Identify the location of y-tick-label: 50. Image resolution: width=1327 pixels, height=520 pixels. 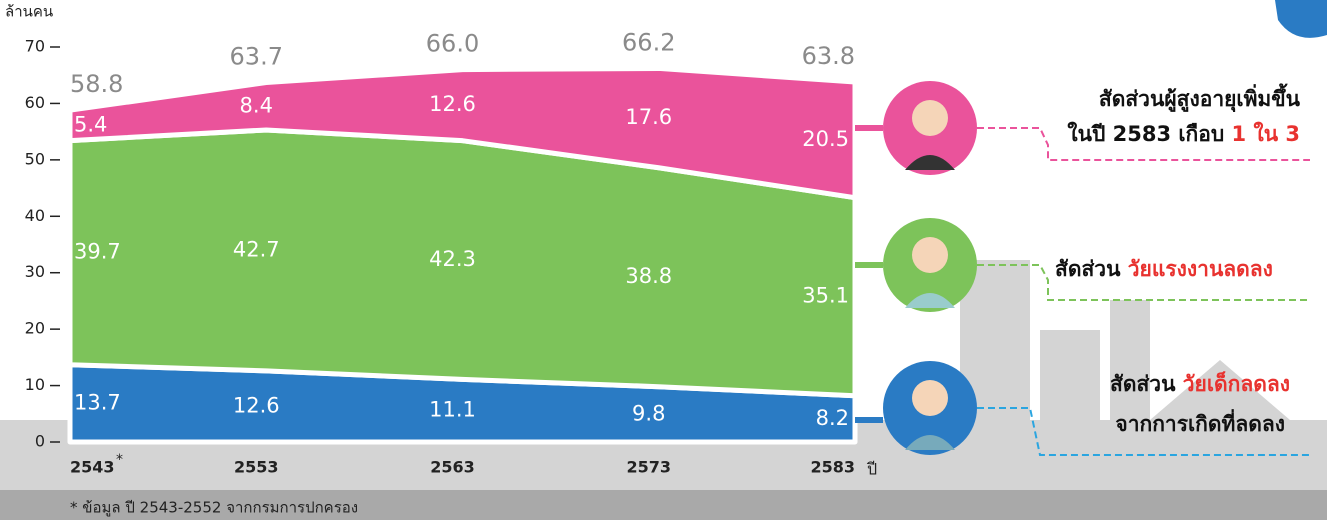
(35, 158).